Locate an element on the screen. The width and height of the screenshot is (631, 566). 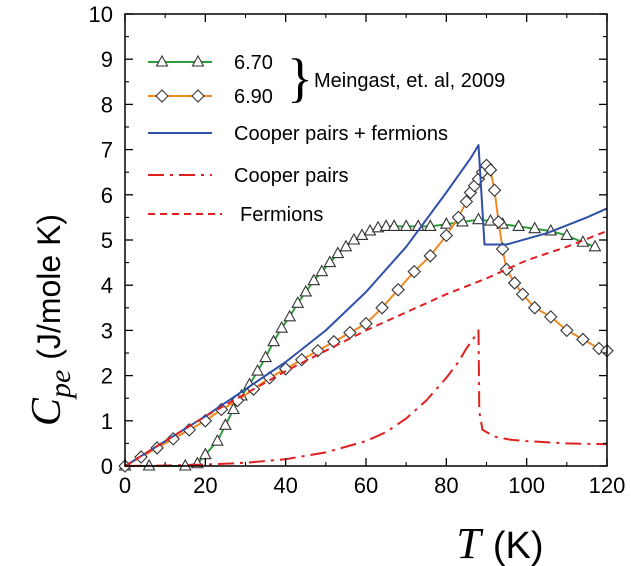
legend-label: 6.70 is located at coordinates (253, 63).